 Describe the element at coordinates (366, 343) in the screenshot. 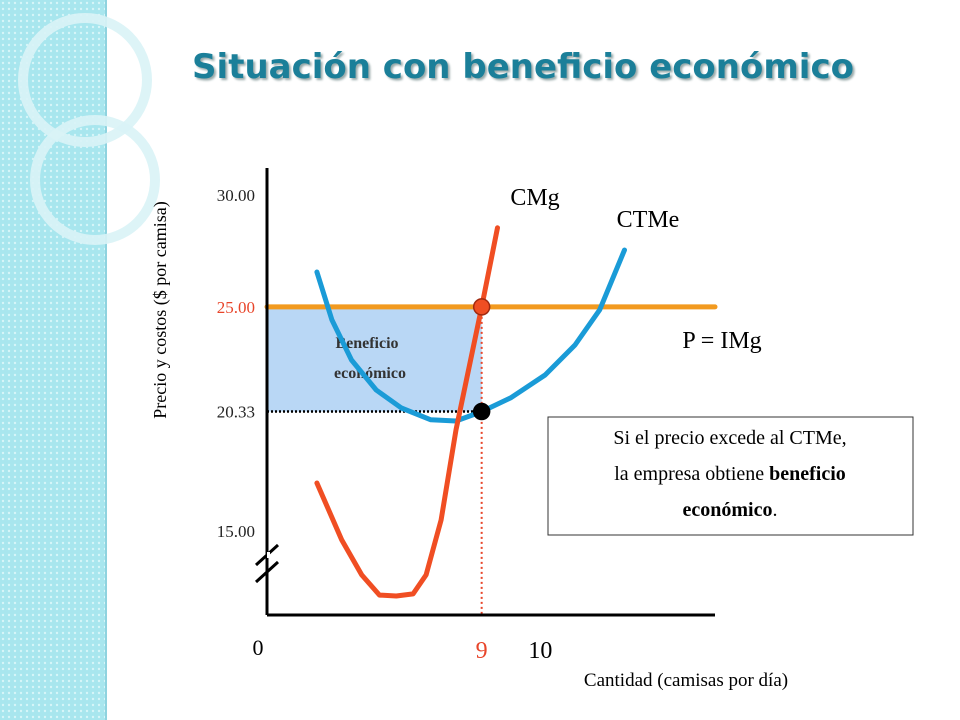

I see `profit-label: Beneficio` at that location.